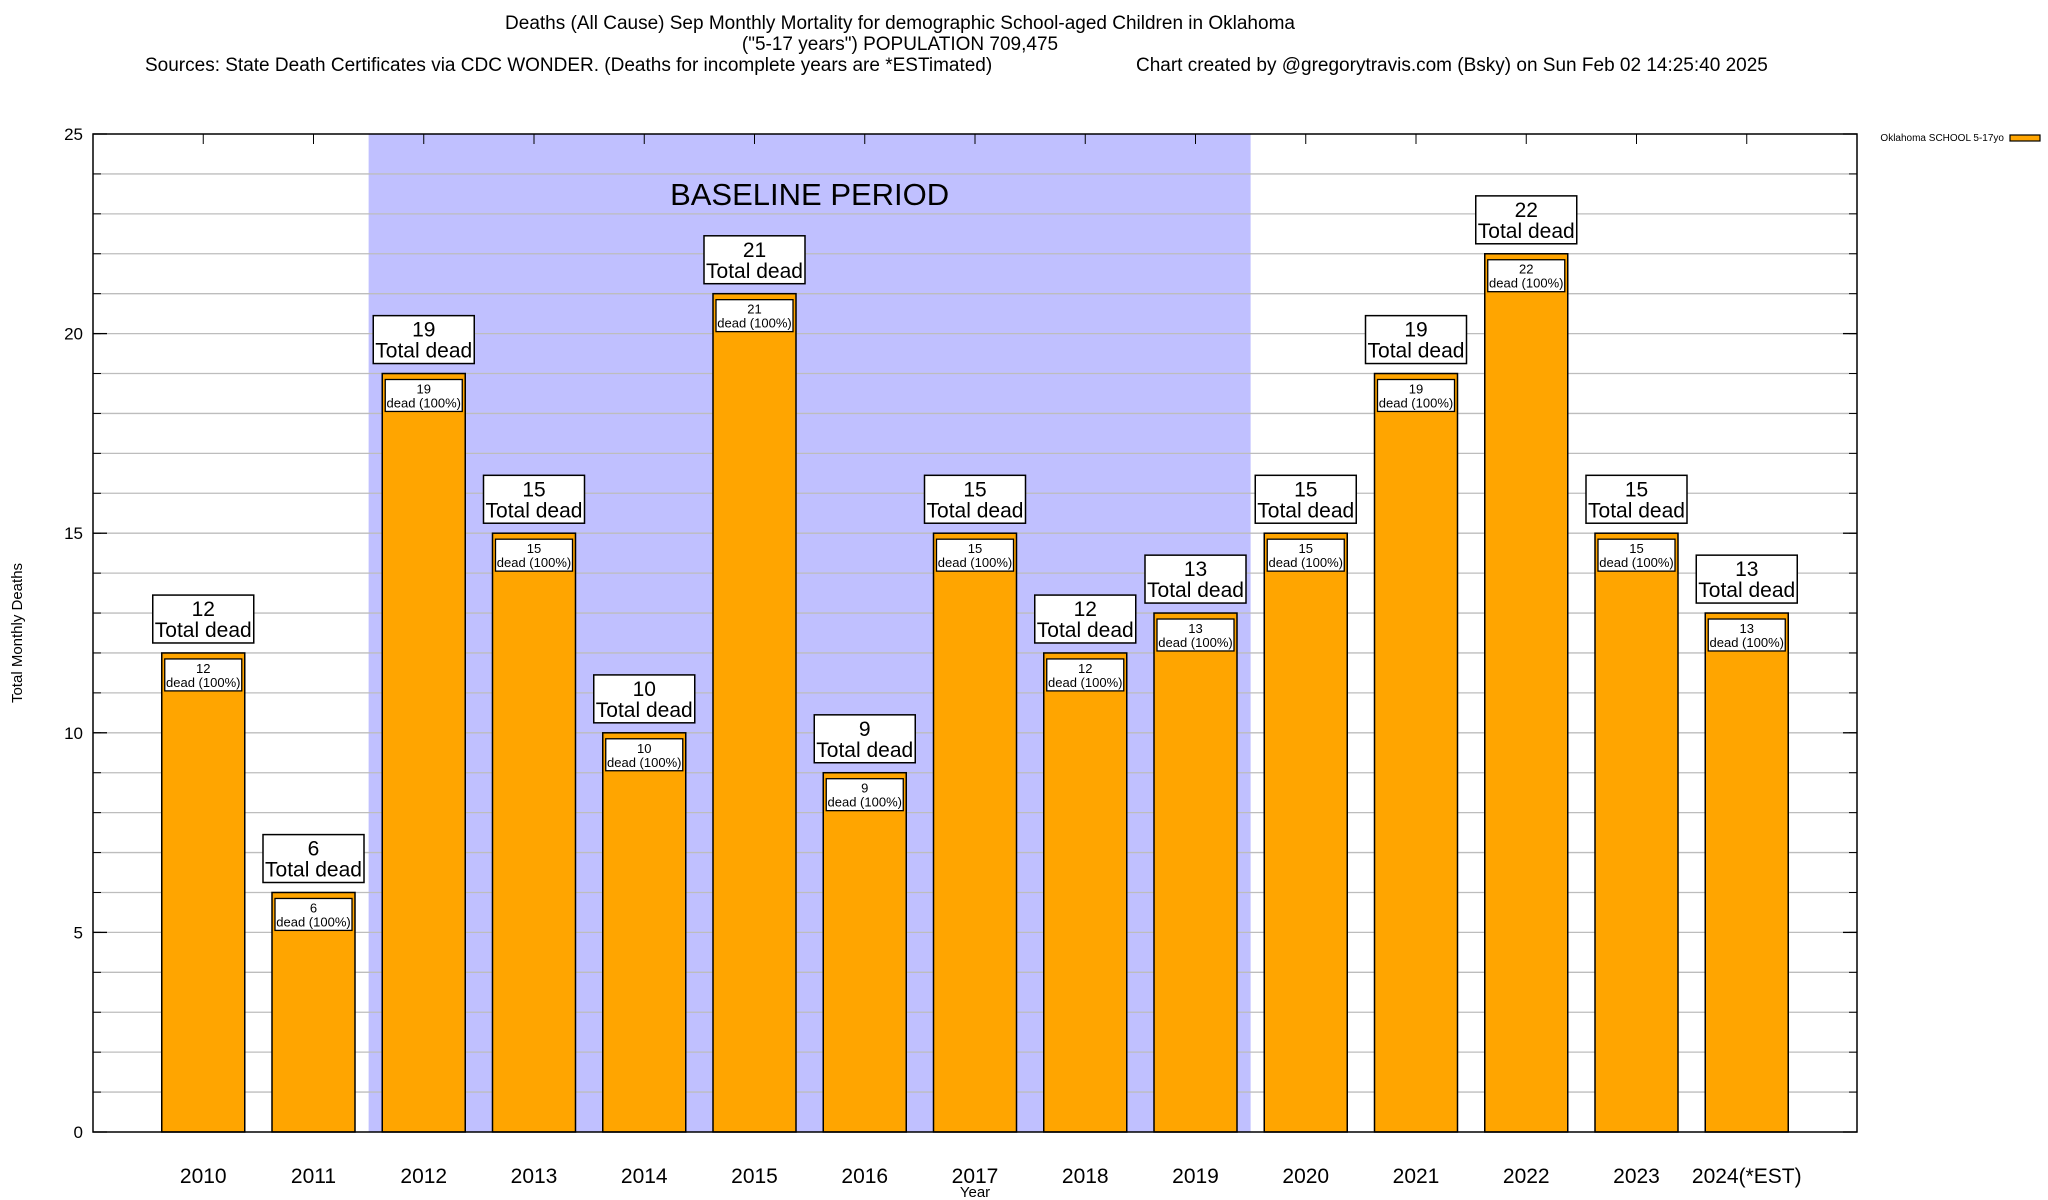 This screenshot has height=1200, width=2048. Describe the element at coordinates (534, 1176) in the screenshot. I see `x-tick-label: 2013` at that location.